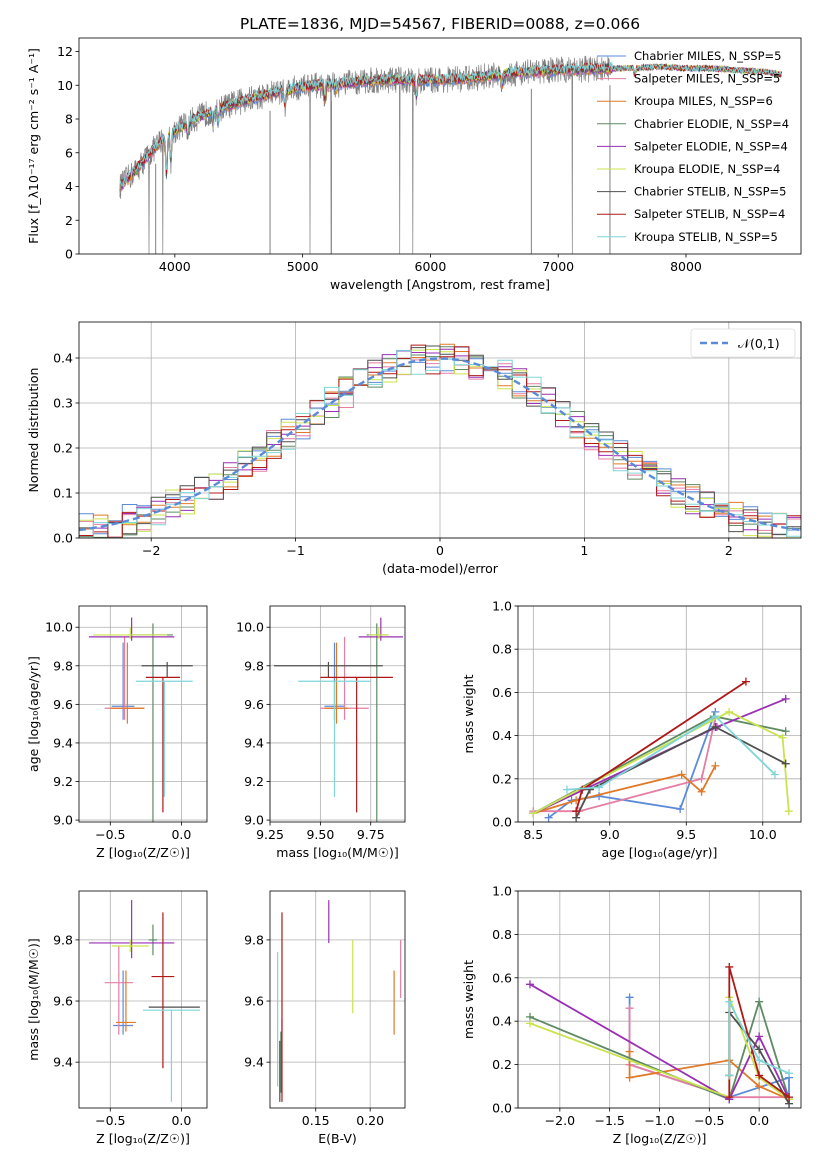 The height and width of the screenshot is (1170, 819). Describe the element at coordinates (710, 192) in the screenshot. I see `legend-label: Chabrier STELIB, N_SSP=5` at that location.